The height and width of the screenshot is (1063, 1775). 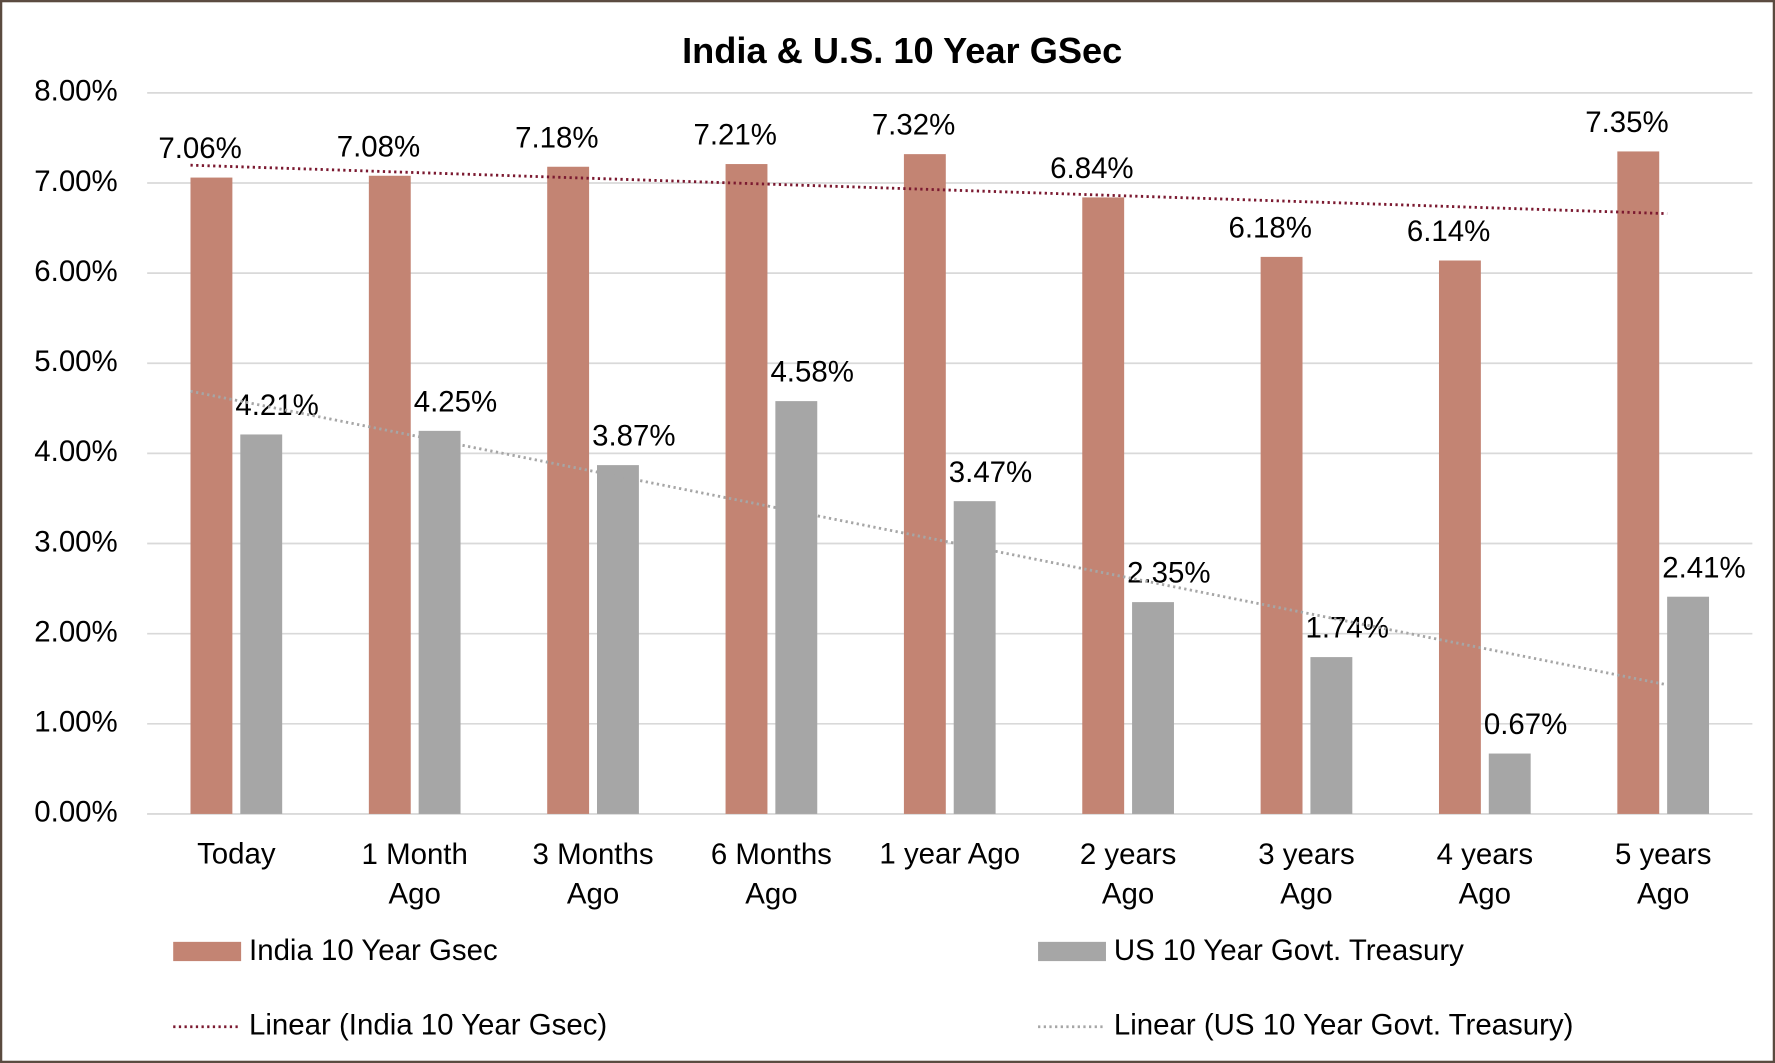 What do you see at coordinates (75, 91) in the screenshot?
I see `y-tick-label: 8.00%` at bounding box center [75, 91].